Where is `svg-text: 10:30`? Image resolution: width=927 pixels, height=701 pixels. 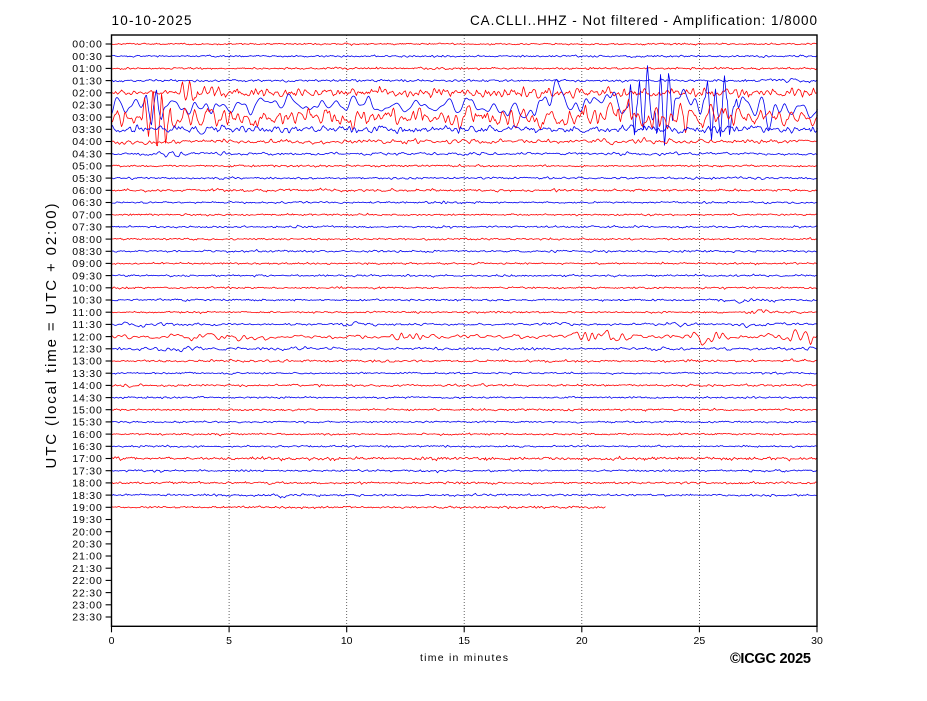
svg-text: 10:30 is located at coordinates (87, 301).